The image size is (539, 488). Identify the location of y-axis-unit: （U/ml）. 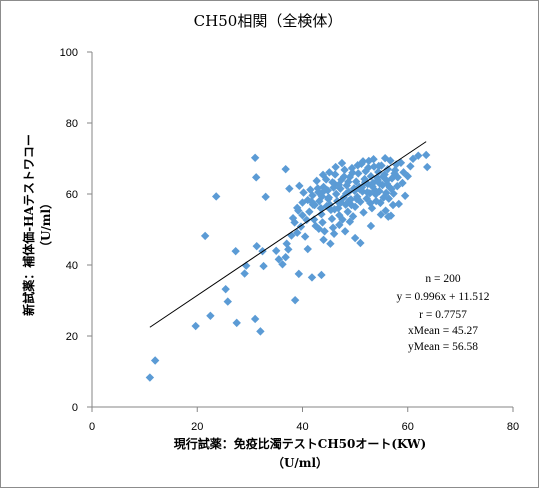
(45, 225).